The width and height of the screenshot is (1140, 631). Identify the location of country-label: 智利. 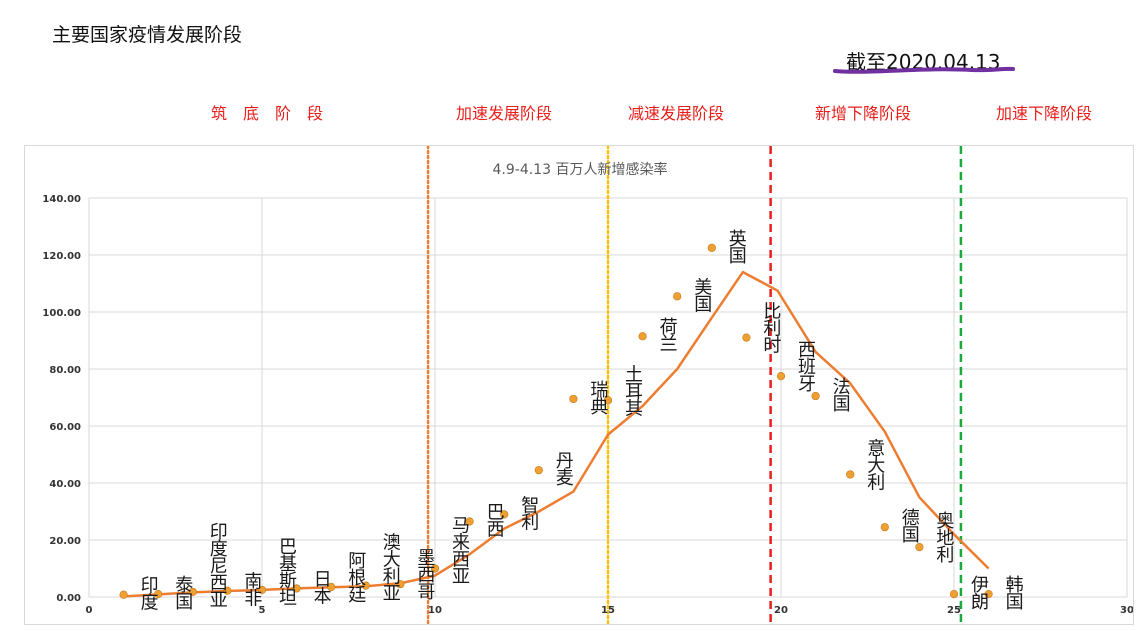
(530, 514).